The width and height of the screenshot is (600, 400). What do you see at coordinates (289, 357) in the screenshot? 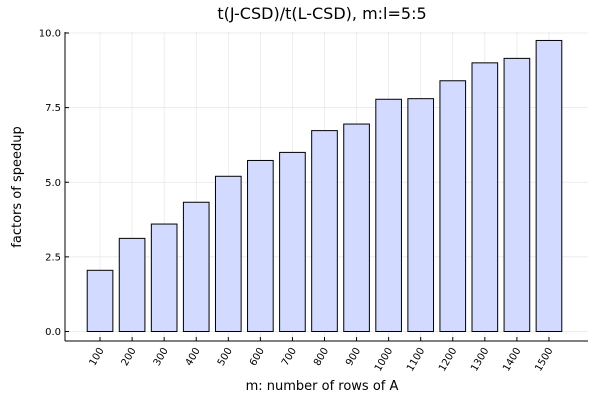
I see `x-tick-label: 700` at bounding box center [289, 357].